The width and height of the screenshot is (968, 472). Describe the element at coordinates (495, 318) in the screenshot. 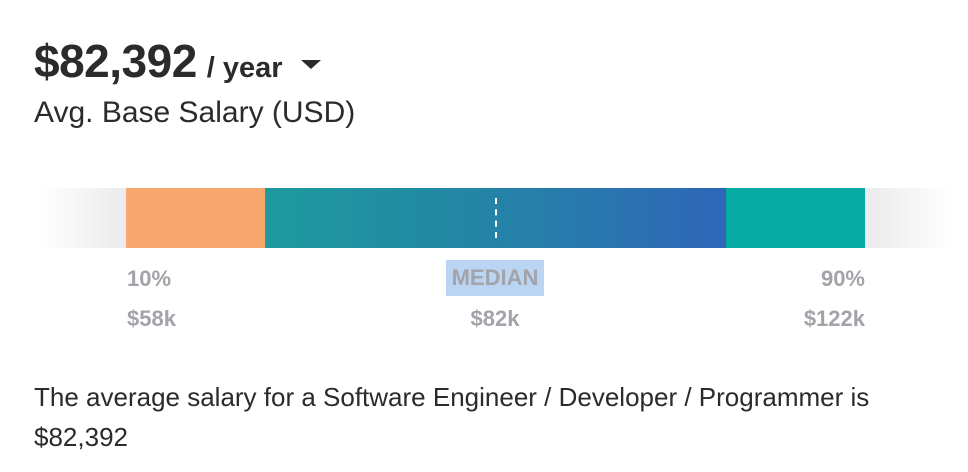

I see `median-value: $82k` at that location.